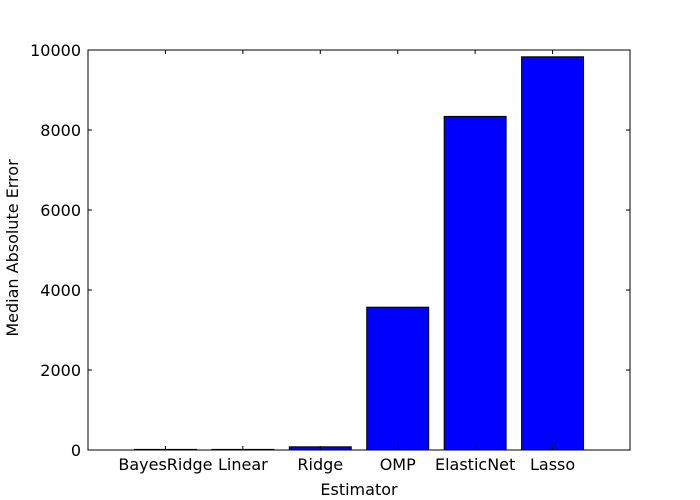  What do you see at coordinates (243, 464) in the screenshot?
I see `x-tick-label: Linear` at bounding box center [243, 464].